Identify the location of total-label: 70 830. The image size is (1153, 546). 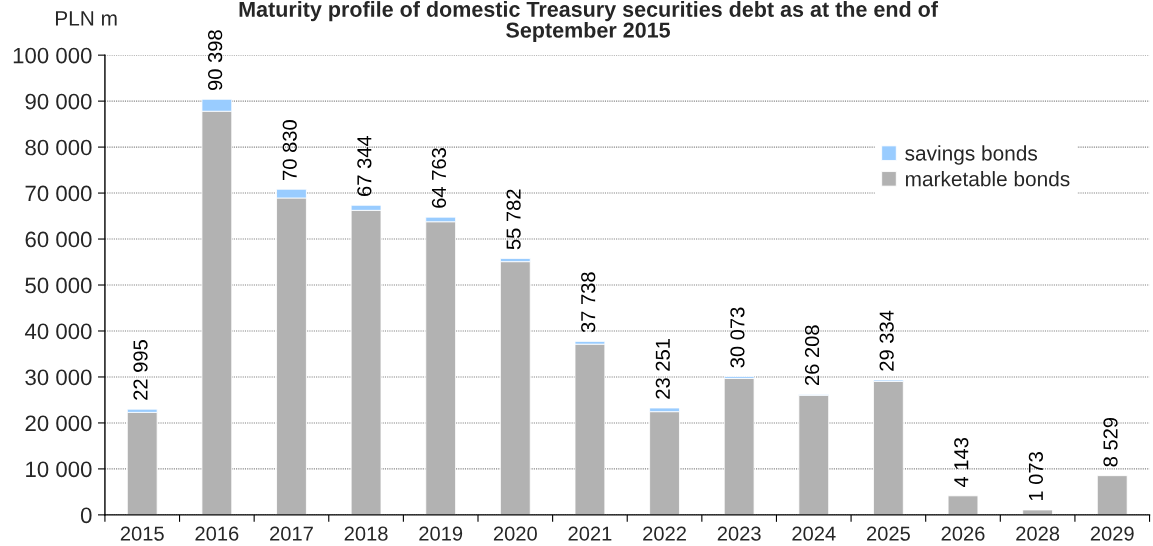
(289, 150).